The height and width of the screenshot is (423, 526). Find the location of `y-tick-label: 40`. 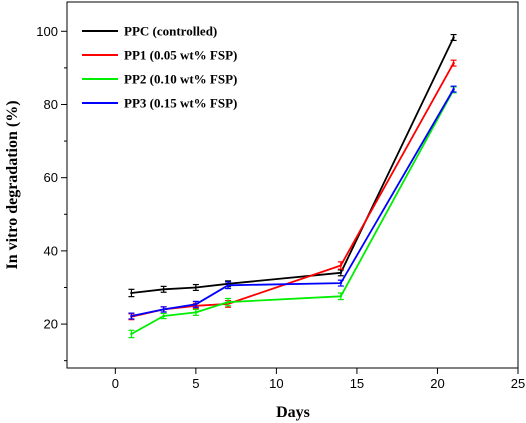

y-tick-label: 40 is located at coordinates (51, 250).